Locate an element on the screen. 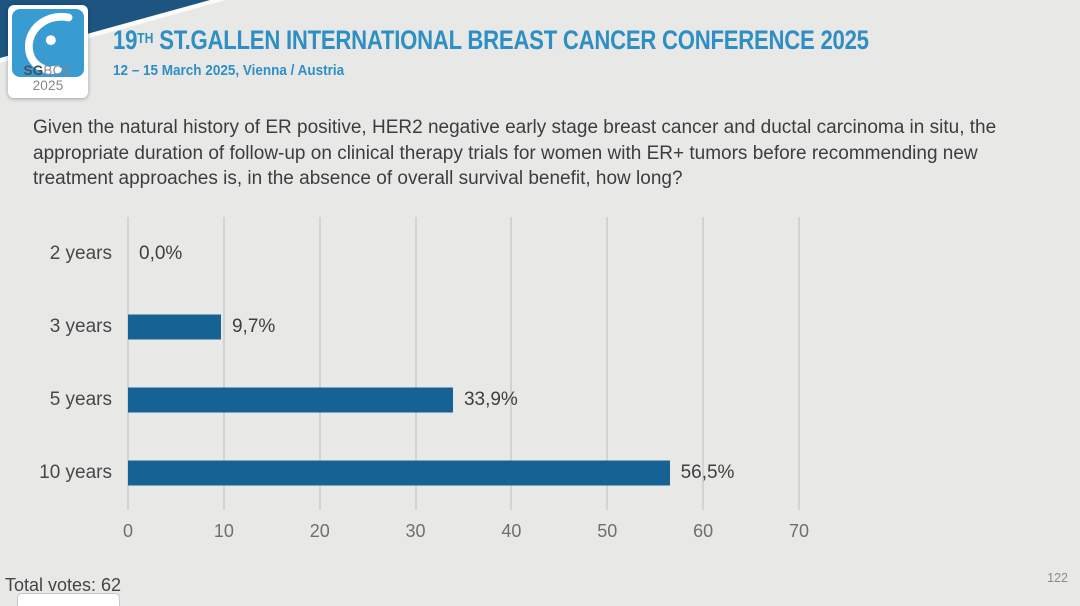  x-tick-10: 10 is located at coordinates (223, 531).